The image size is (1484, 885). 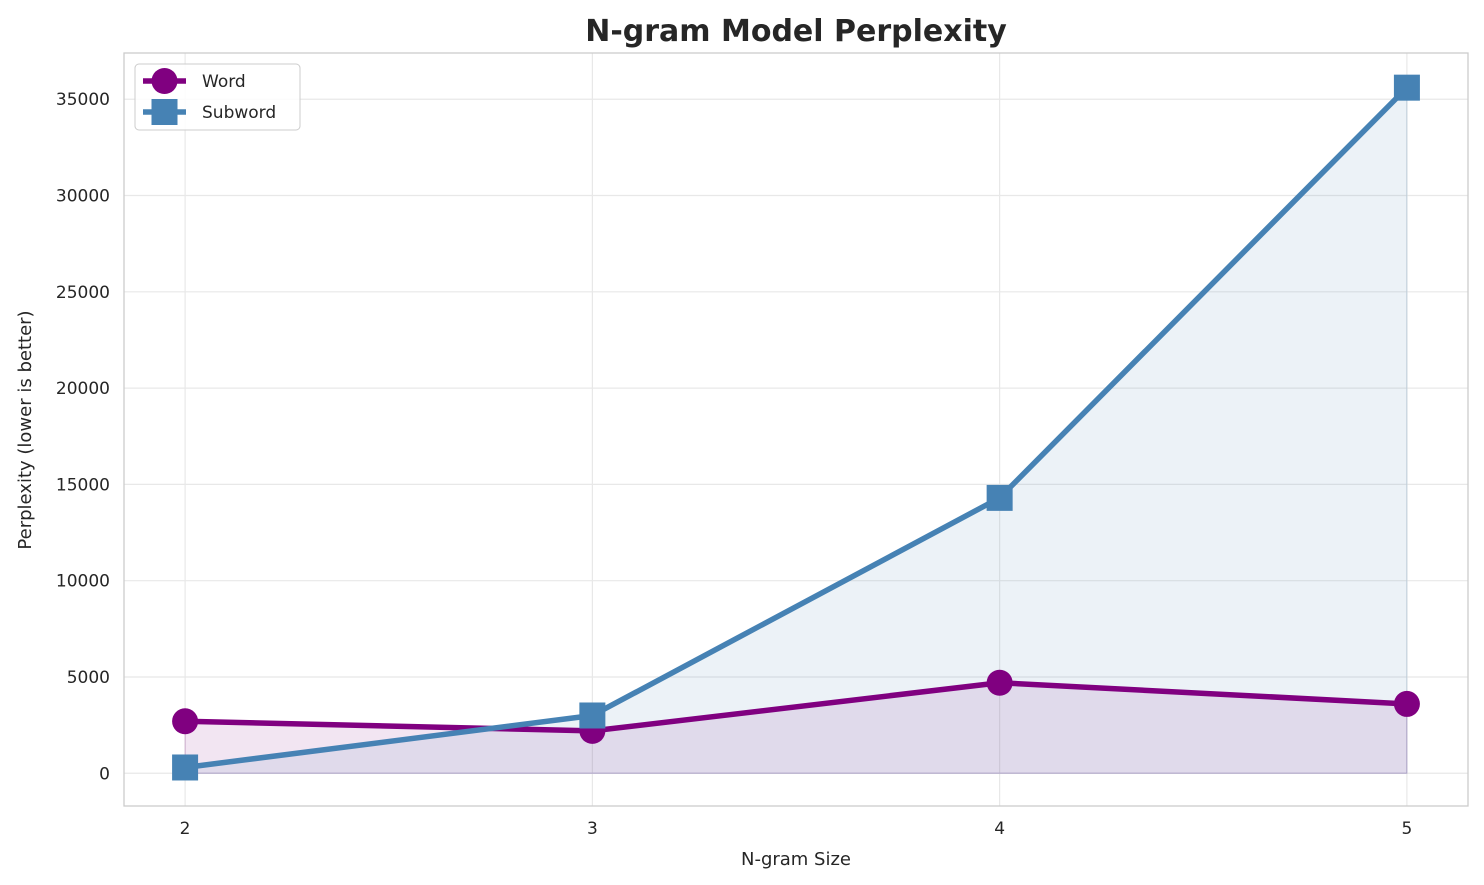 What do you see at coordinates (999, 829) in the screenshot?
I see `x-tick-label: 4` at bounding box center [999, 829].